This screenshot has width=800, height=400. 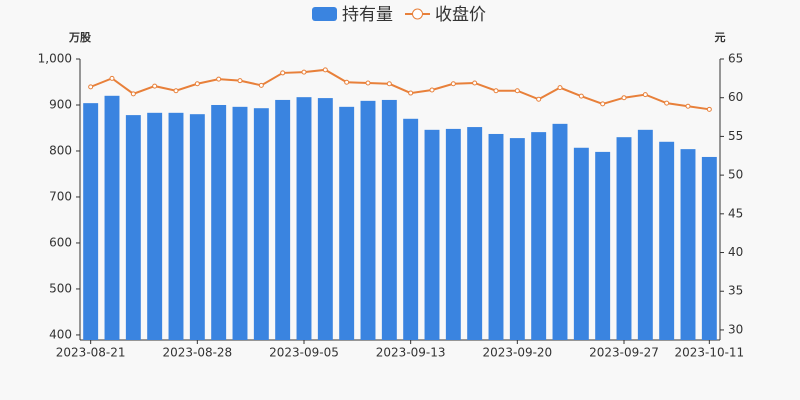 What do you see at coordinates (460, 15) in the screenshot?
I see `legend-label: 收盘价` at bounding box center [460, 15].